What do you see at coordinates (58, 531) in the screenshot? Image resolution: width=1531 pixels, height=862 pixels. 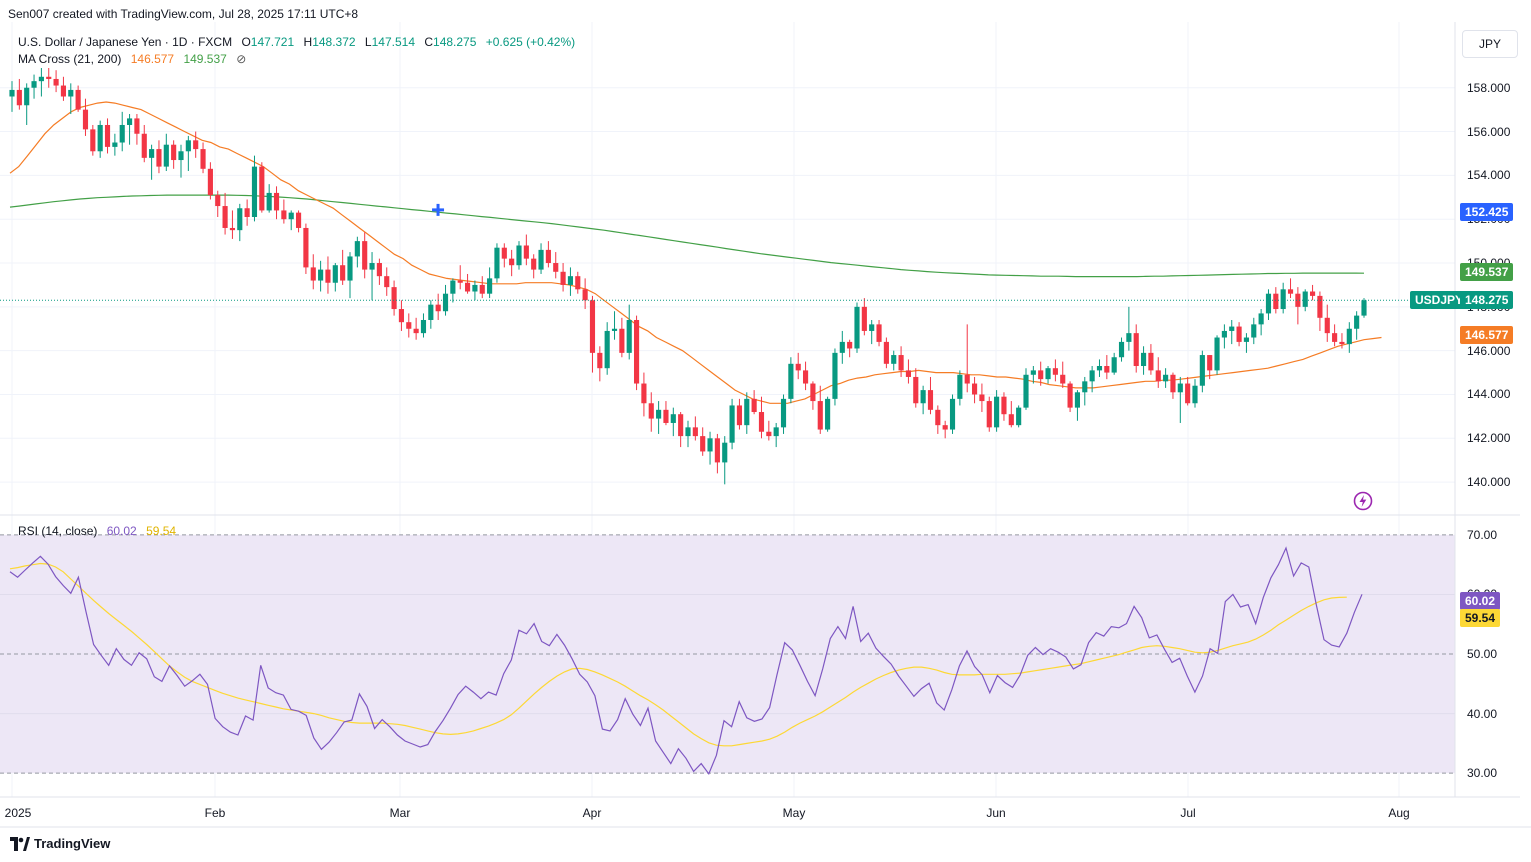 I see `rsi-name: RSI (14, close)` at bounding box center [58, 531].